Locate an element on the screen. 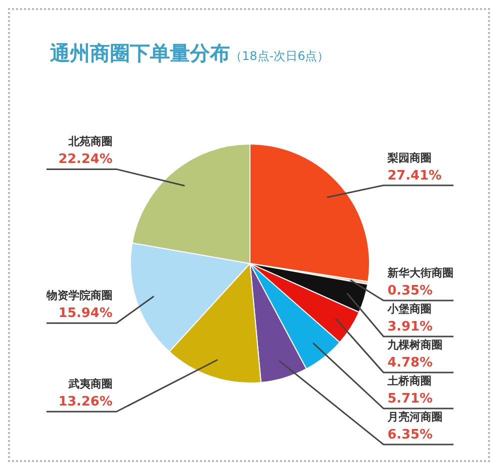 The width and height of the screenshot is (500, 472). slice-label: 土桥商圈 is located at coordinates (409, 381).